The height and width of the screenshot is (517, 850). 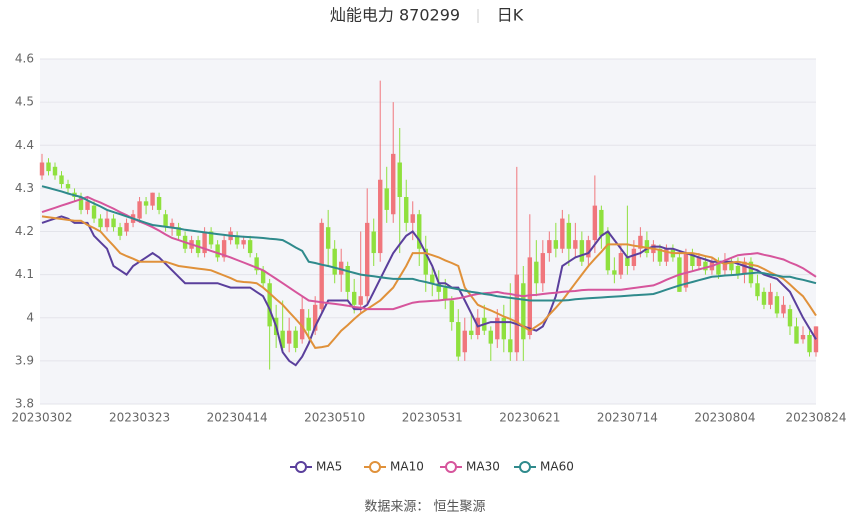 I want to click on chart-title: 灿能电力 870299, so click(x=395, y=15).